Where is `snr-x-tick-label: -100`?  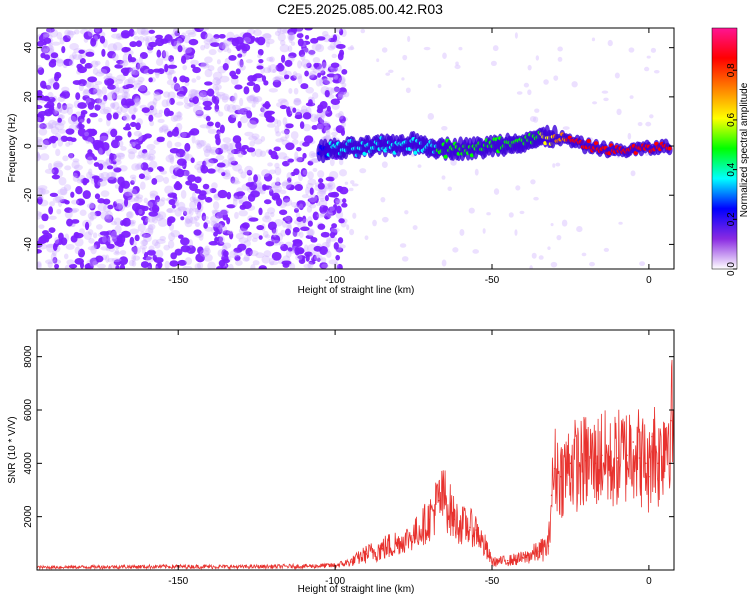
snr-x-tick-label: -100 is located at coordinates (335, 581).